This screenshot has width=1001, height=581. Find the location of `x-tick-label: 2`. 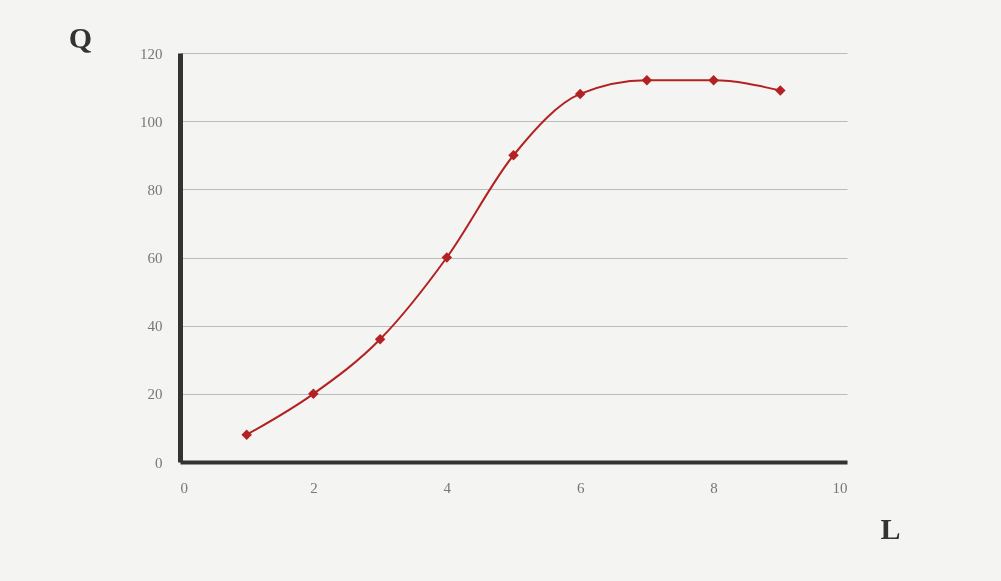

x-tick-label: 2 is located at coordinates (314, 487).